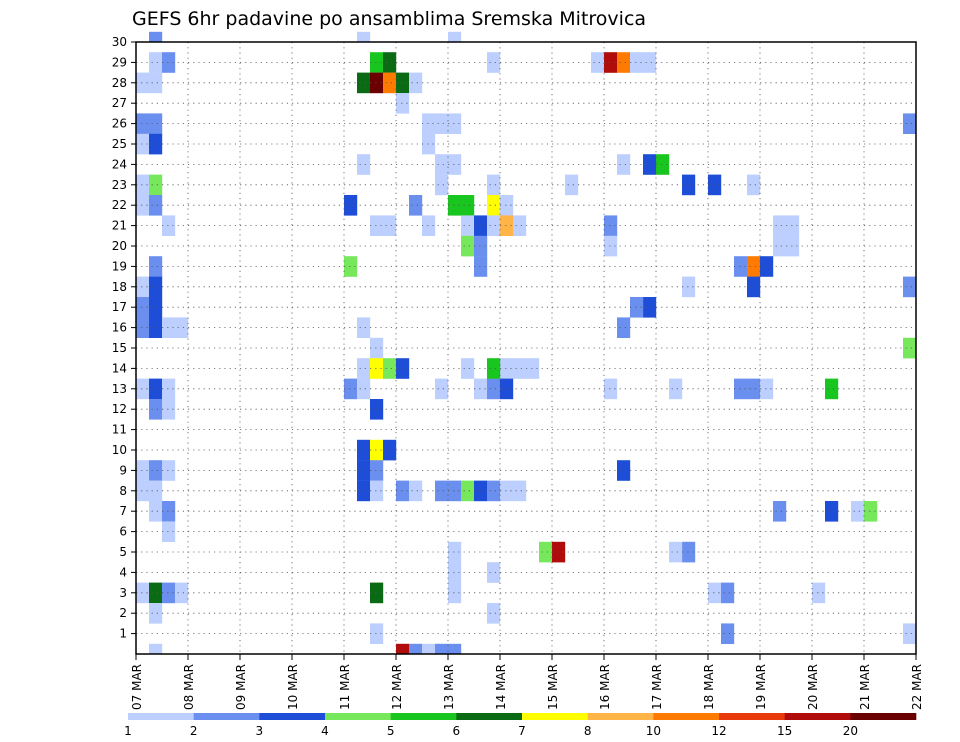 The height and width of the screenshot is (742, 960). Describe the element at coordinates (605, 687) in the screenshot. I see `x-tick-label: 16 MAR` at that location.